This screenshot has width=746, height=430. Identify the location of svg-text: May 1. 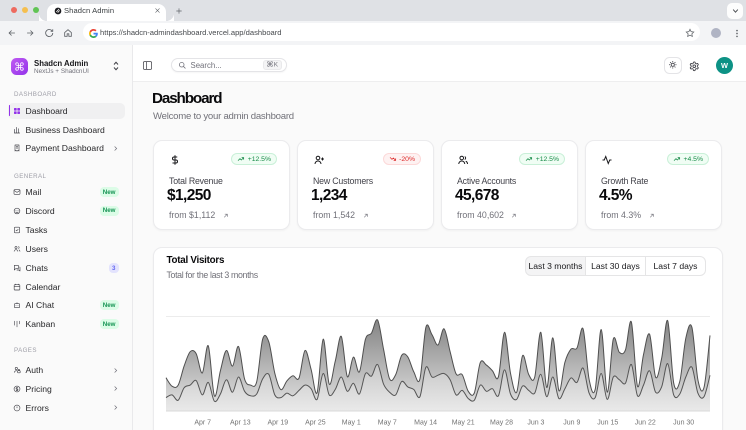
(351, 423).